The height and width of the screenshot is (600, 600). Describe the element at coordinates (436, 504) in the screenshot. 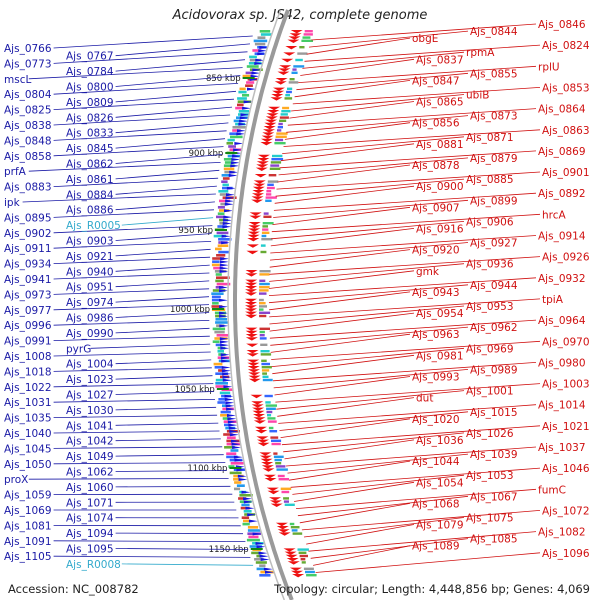

I see `right-gene-label: Ajs_1068` at that location.